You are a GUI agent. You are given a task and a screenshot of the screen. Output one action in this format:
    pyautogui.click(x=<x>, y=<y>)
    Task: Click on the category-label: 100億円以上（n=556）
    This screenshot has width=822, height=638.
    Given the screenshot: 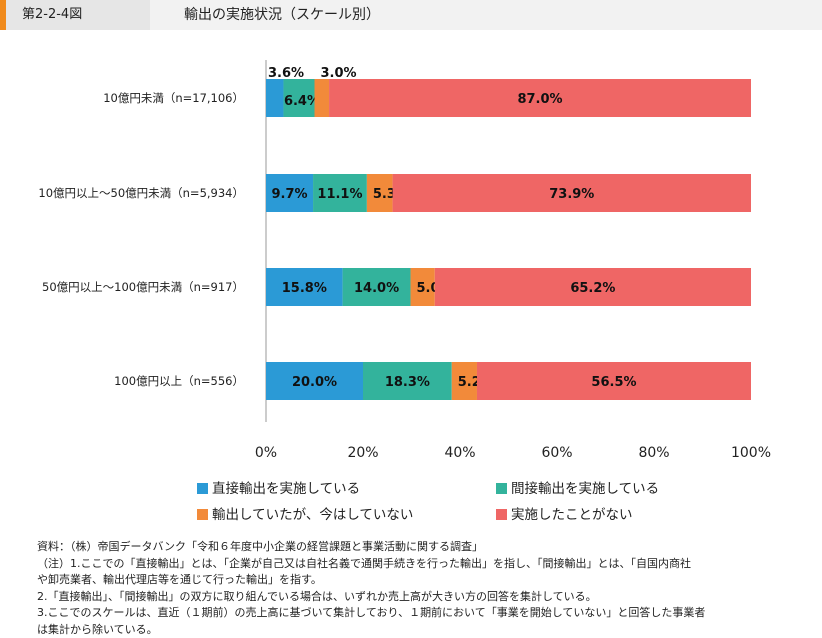 What is the action you would take?
    pyautogui.click(x=179, y=381)
    